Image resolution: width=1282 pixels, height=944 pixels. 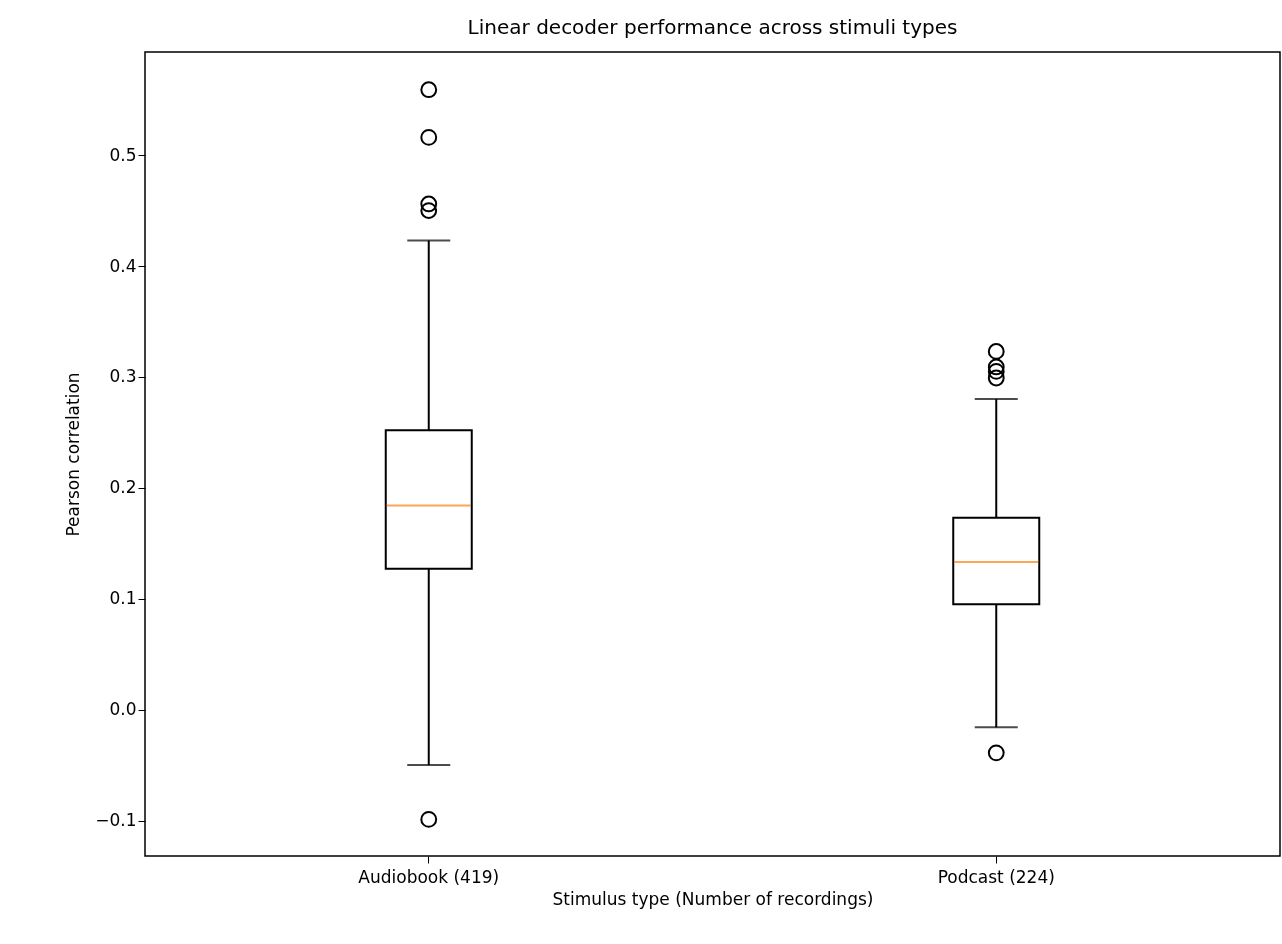 What do you see at coordinates (713, 898) in the screenshot?
I see `x-axis-title: Stimulus type (Number of recordings)` at bounding box center [713, 898].